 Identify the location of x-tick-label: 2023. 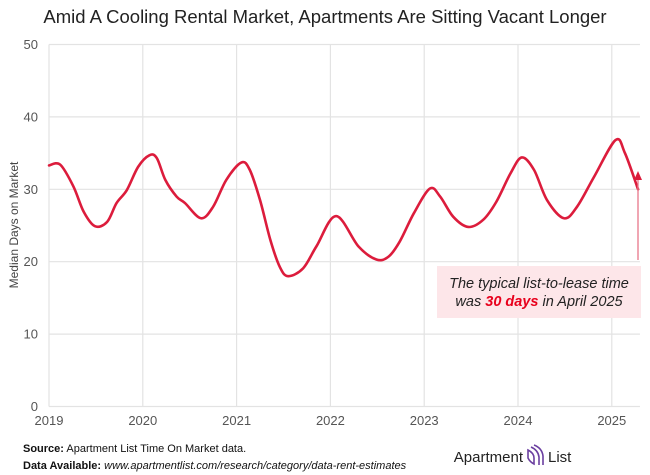
(424, 420).